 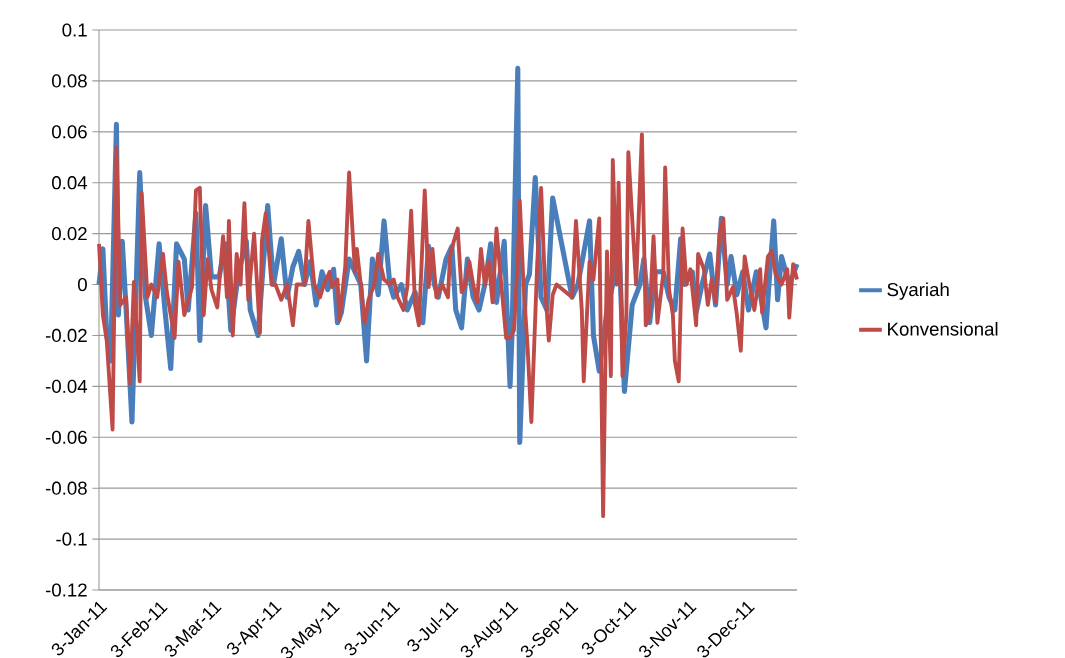 I want to click on y-tick-label: -0.08, so click(x=66, y=488).